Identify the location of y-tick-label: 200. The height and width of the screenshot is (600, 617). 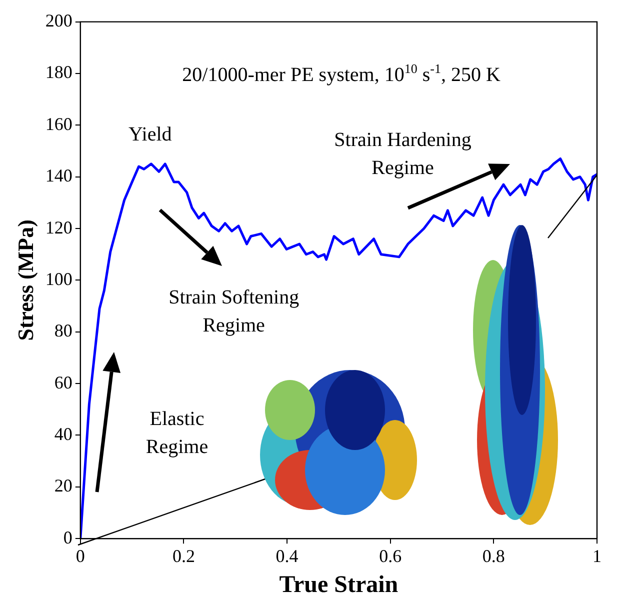
(58, 20).